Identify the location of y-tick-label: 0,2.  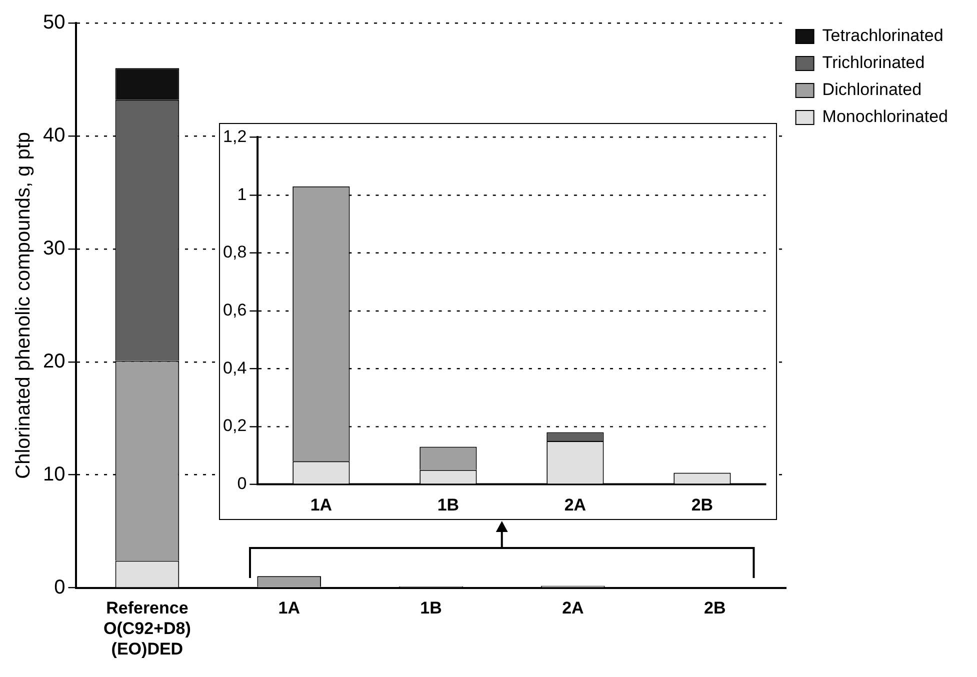
(235, 426).